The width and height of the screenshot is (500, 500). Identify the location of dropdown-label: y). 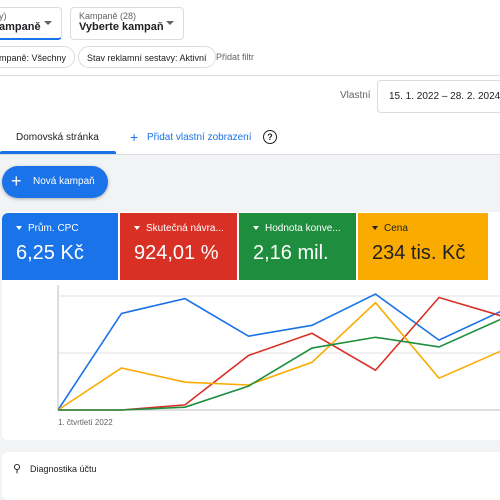
(3, 16).